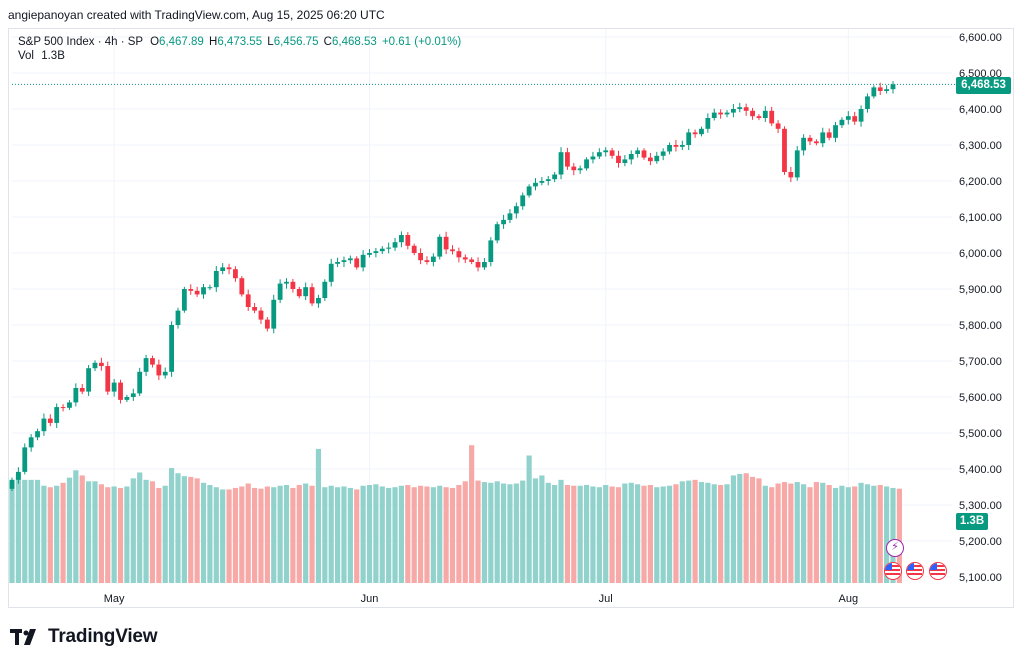 This screenshot has height=665, width=1024. I want to click on volume-legend: Vol 1.3B, so click(41, 56).